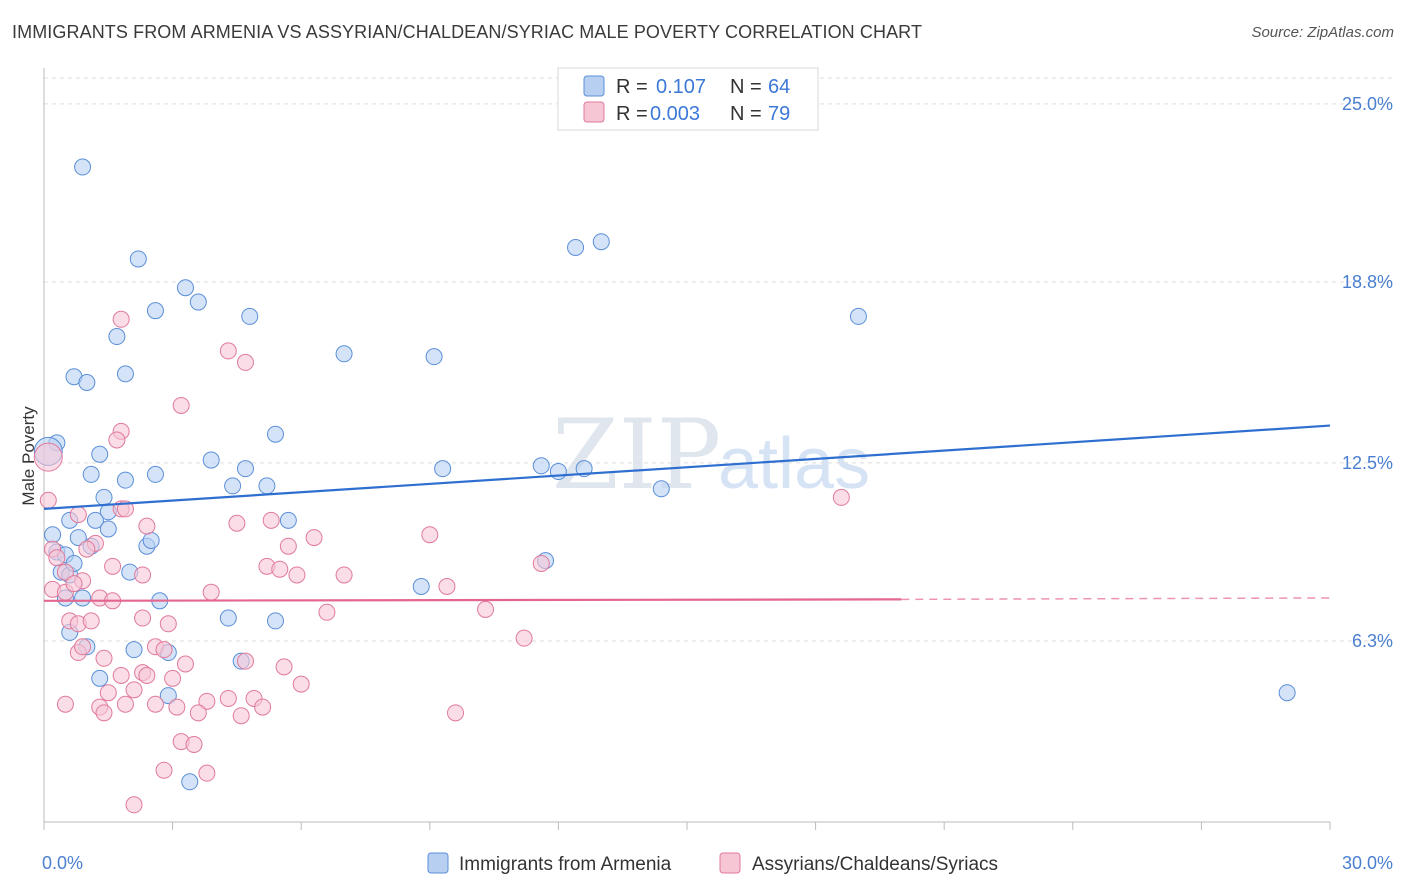 The image size is (1406, 892). What do you see at coordinates (632, 114) in the screenshot?
I see `legend-r-label-2: R =` at bounding box center [632, 114].